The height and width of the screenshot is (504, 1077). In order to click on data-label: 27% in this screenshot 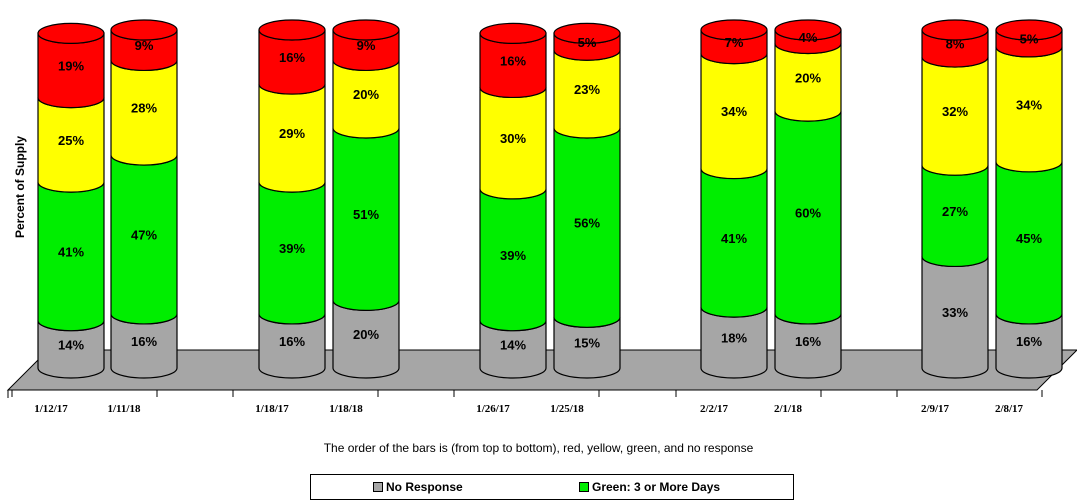, I will do `click(955, 211)`.